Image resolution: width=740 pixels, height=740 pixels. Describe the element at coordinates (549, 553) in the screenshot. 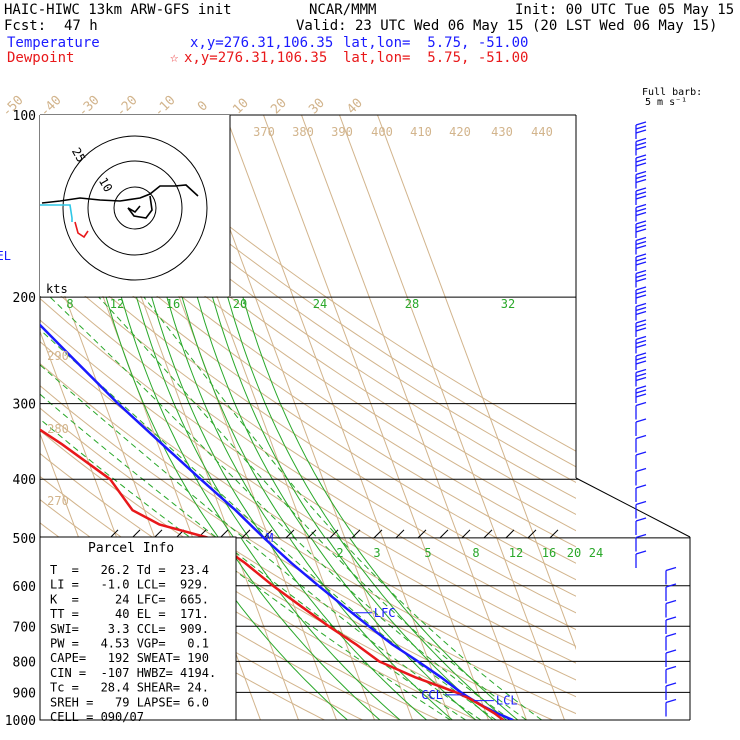

I see `mixing-ratio-label-lower: 16` at that location.